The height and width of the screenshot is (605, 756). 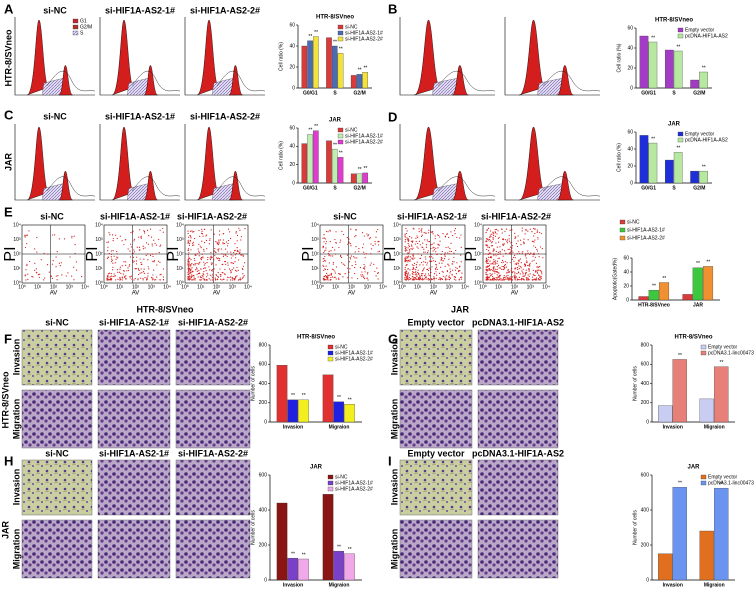 I want to click on label: G2/M, so click(x=86, y=27).